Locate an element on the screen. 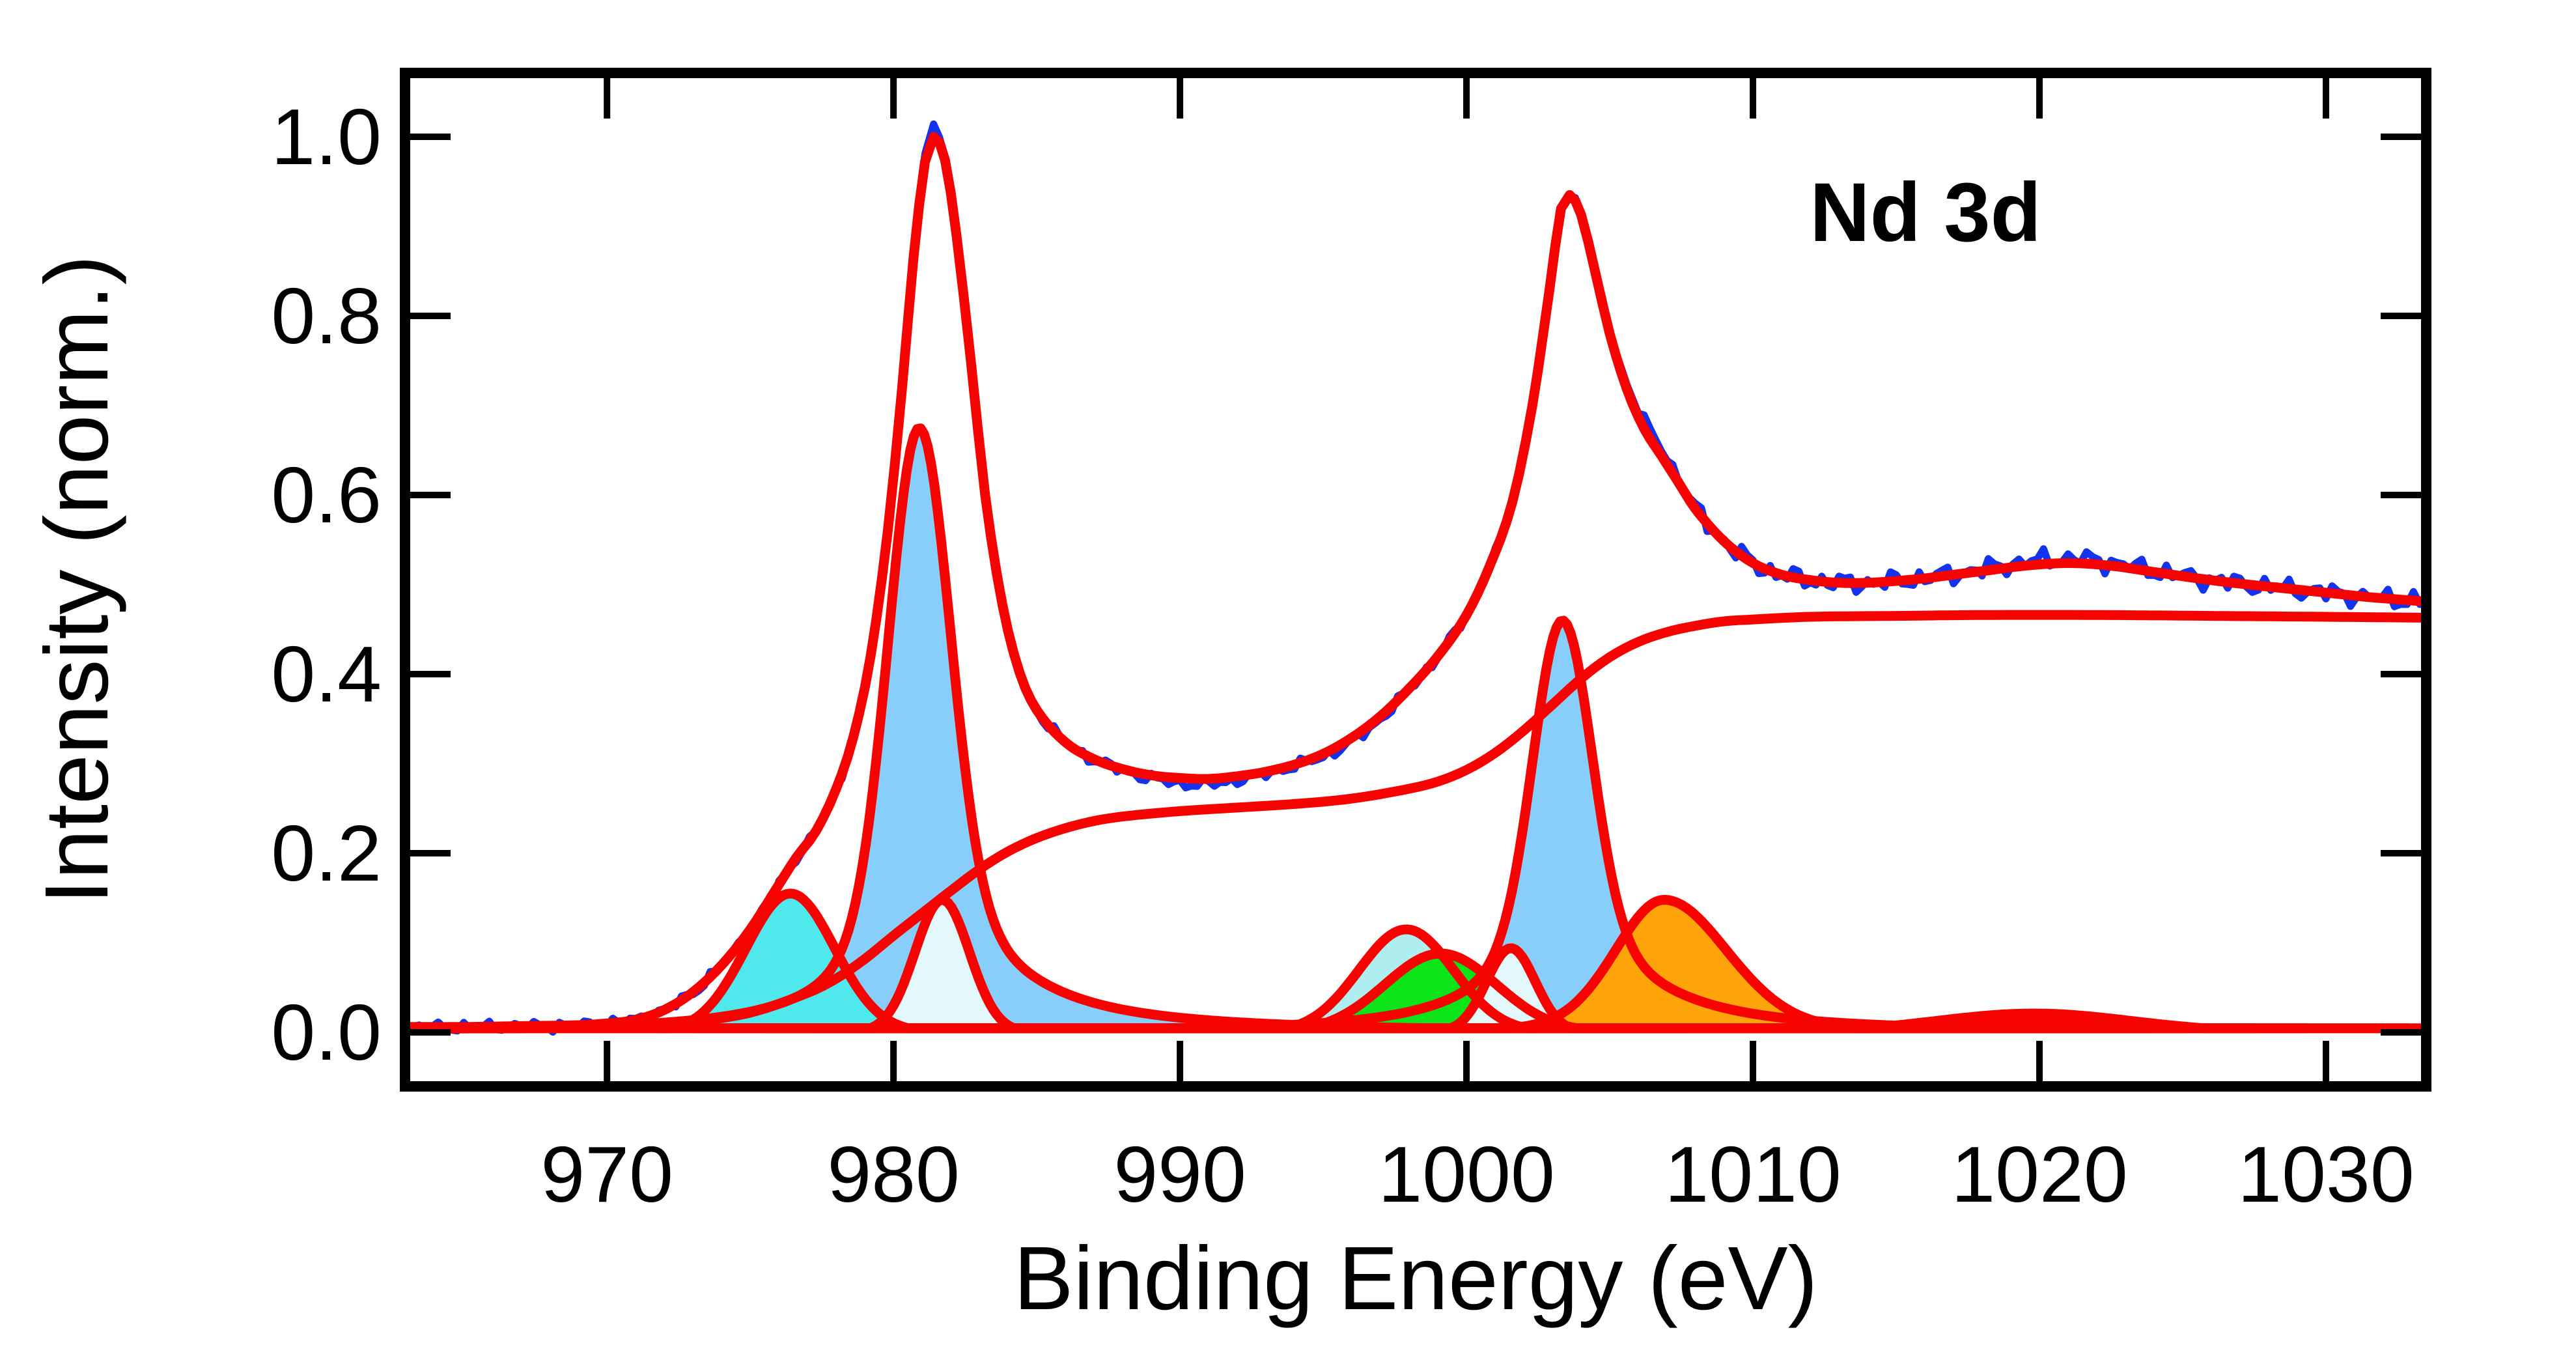 This screenshot has width=2576, height=1358. fit-component-fill-satellite-orange is located at coordinates (1663, 963).